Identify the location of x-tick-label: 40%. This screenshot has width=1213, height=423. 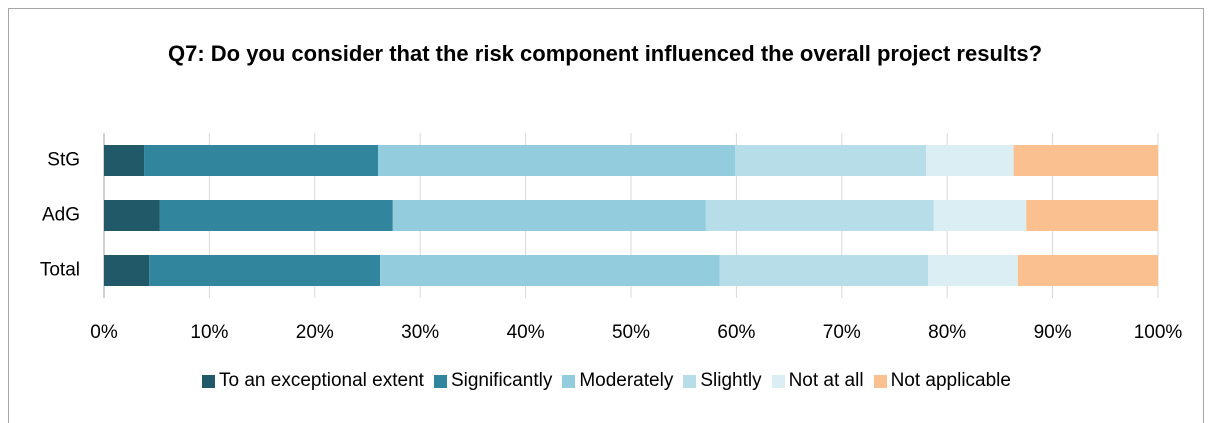
(526, 332).